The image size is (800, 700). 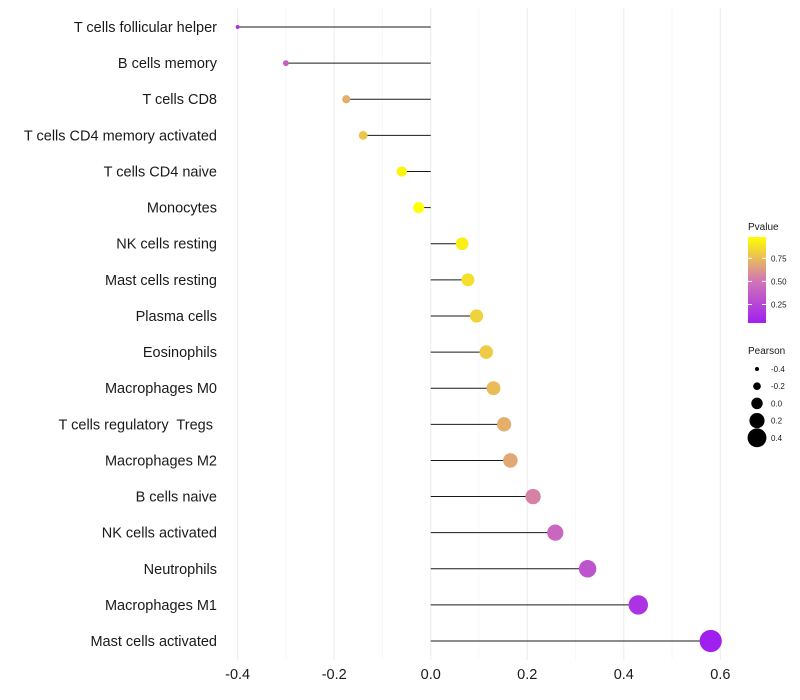 I want to click on category-label: Mast cells activated, so click(x=153, y=642).